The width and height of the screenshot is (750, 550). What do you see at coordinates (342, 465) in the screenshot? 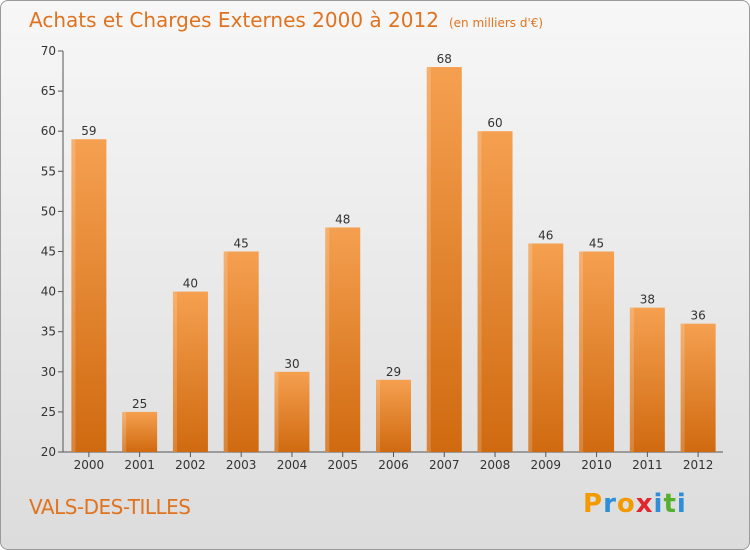
I see `x-tick-label-2005: 2005` at bounding box center [342, 465].